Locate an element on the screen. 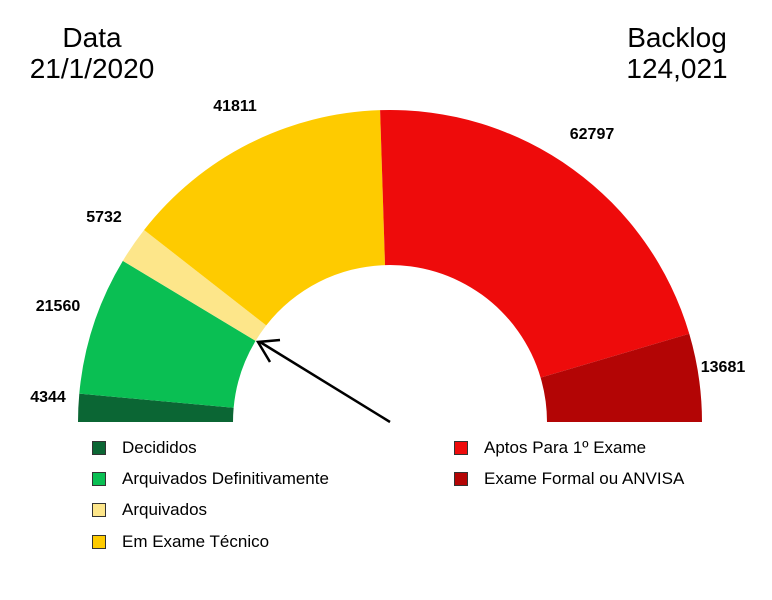 Image resolution: width=772 pixels, height=600 pixels. slice-value-label: 5732 is located at coordinates (104, 217).